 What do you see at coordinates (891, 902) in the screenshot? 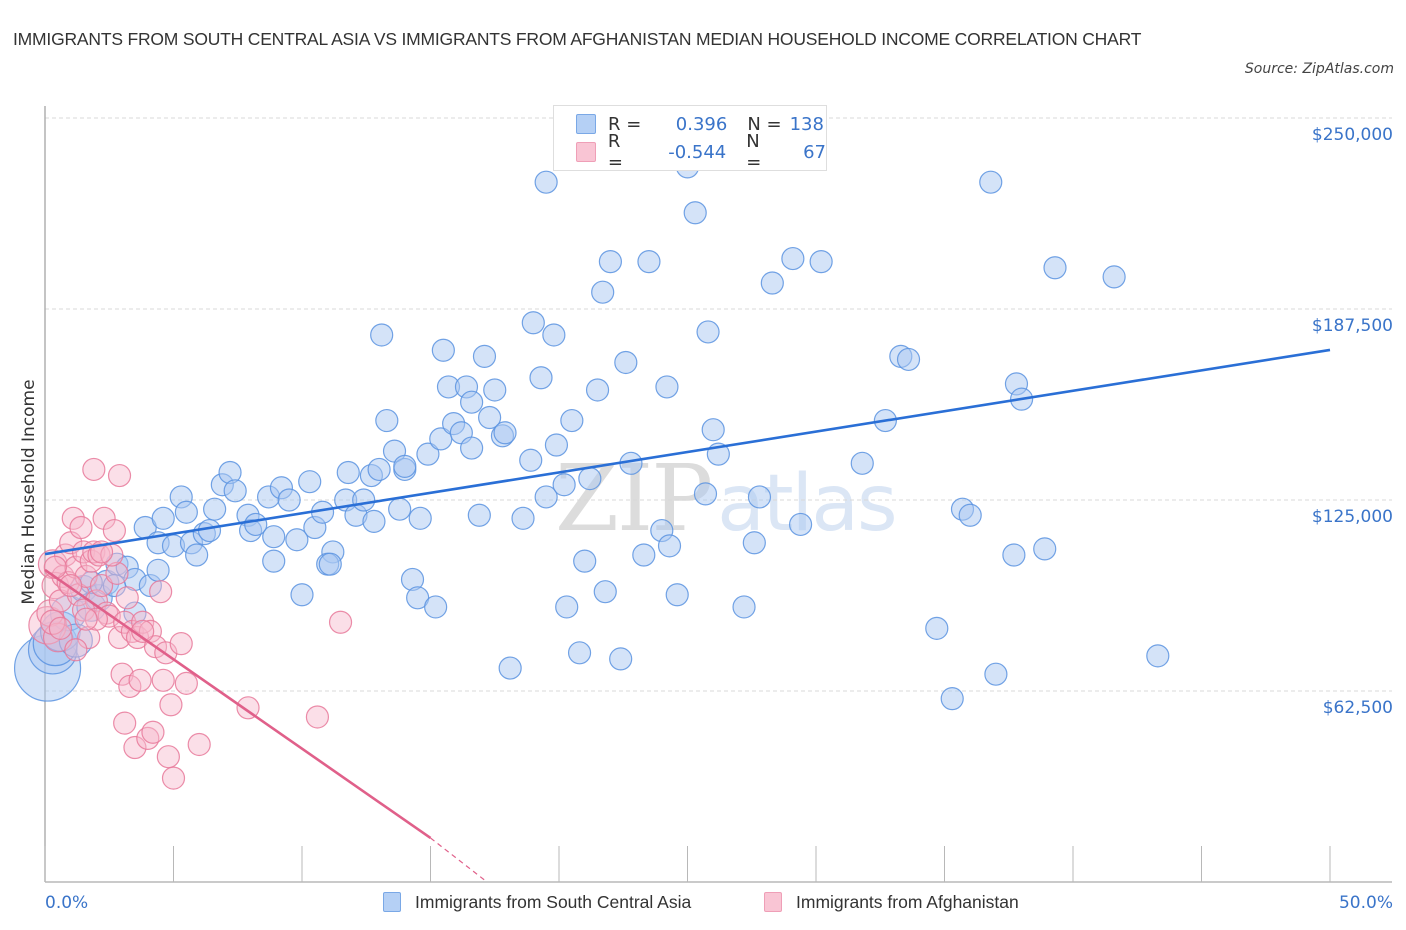
I see `legend-item-afghanistan: Immigrants from Afghanistan` at bounding box center [891, 902].